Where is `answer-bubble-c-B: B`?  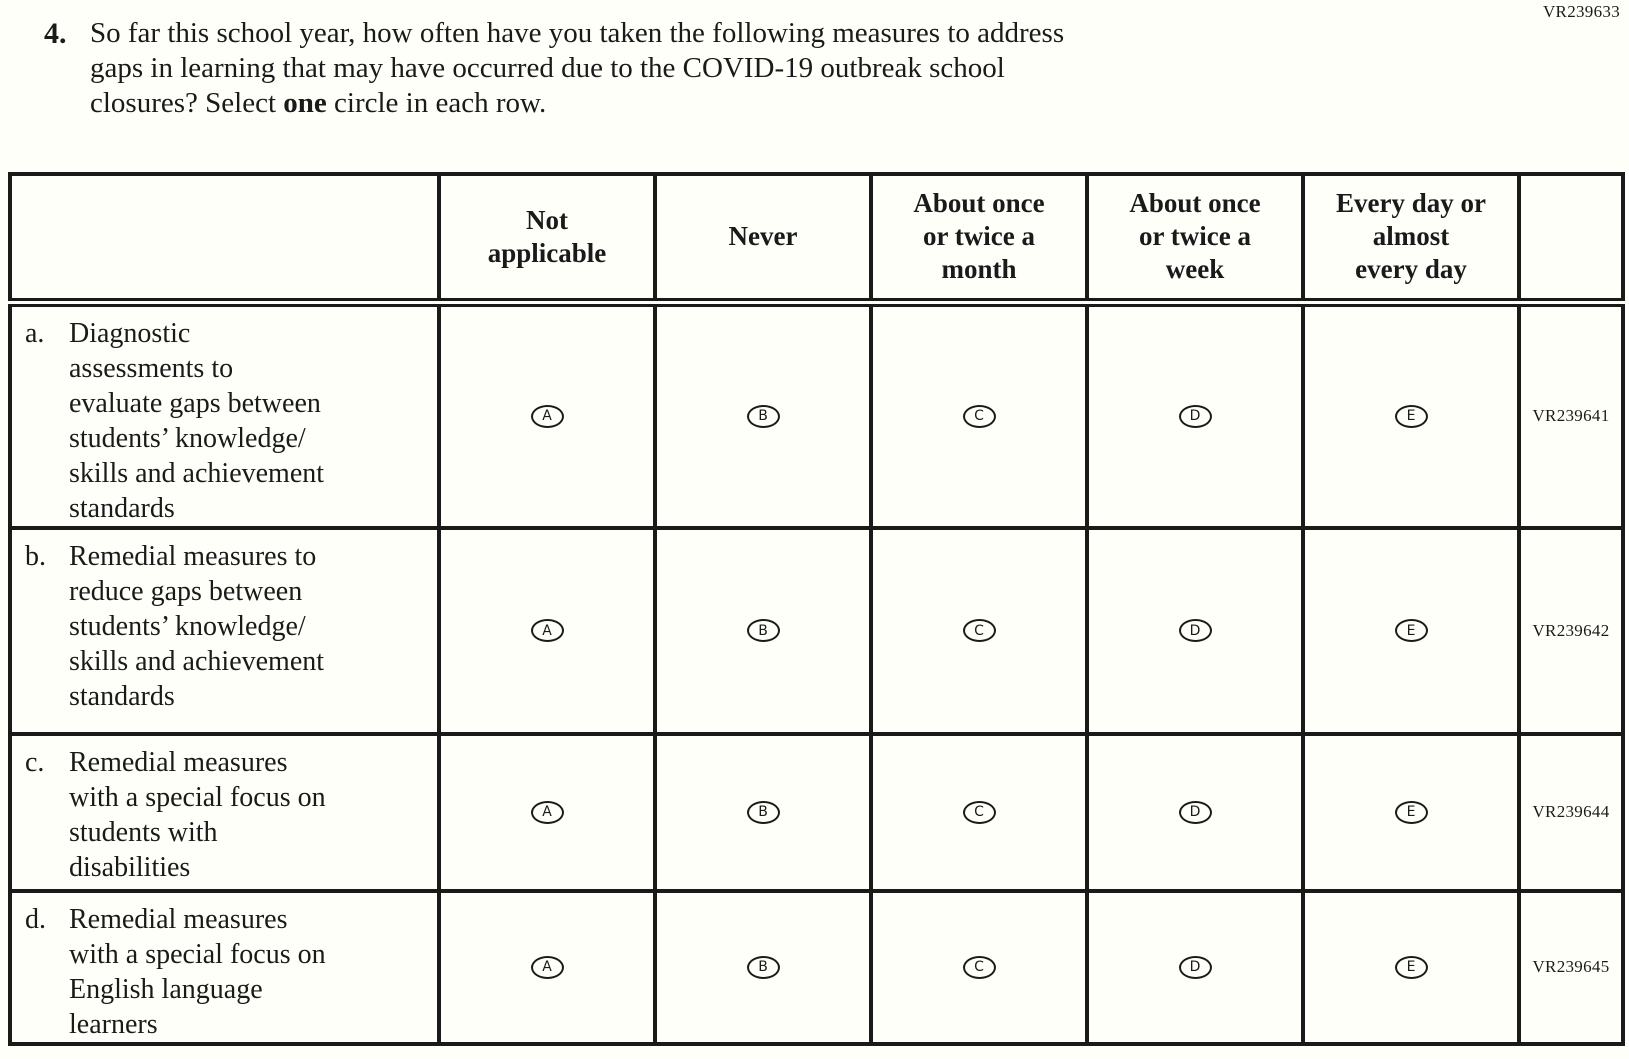 answer-bubble-c-B: B is located at coordinates (763, 812).